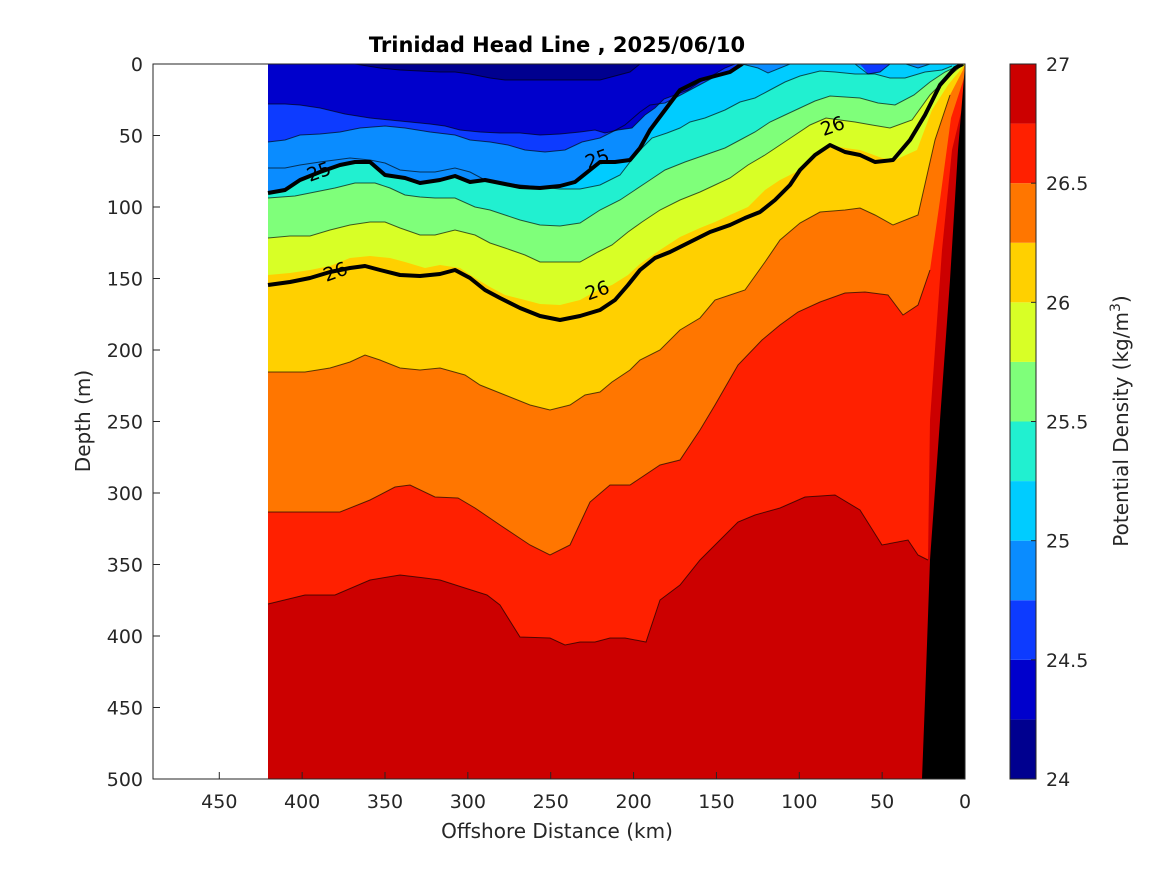 This screenshot has height=875, width=1167. I want to click on colorbar: 24 24.5 25 25.5 26 26.5 27, so click(1049, 422).